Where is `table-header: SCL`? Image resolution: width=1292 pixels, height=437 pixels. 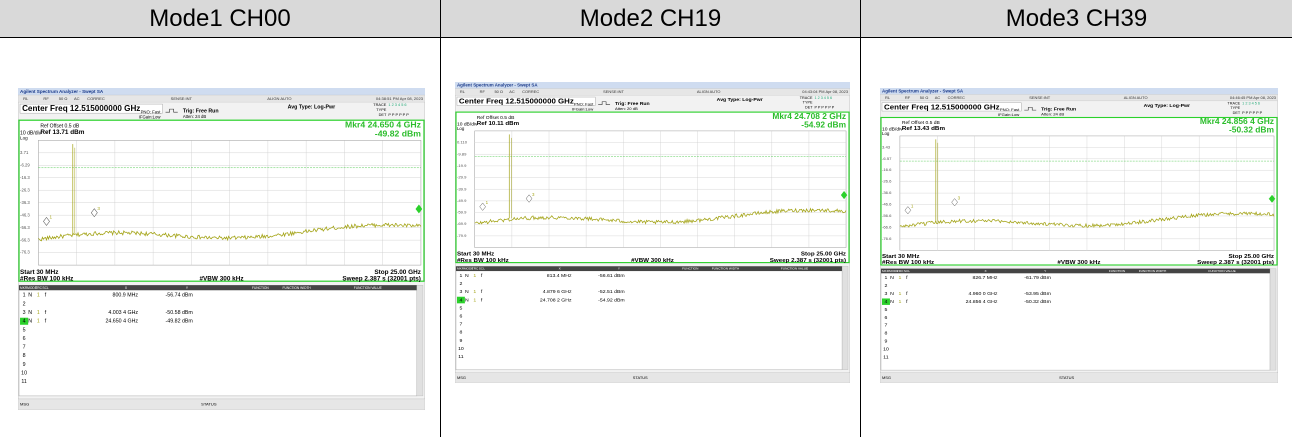
table-header: SCL is located at coordinates (482, 269).